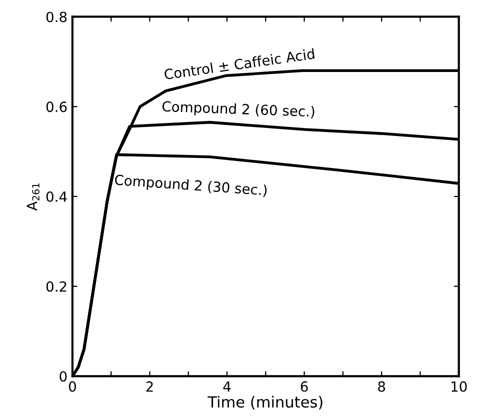 This screenshot has height=418, width=483. Describe the element at coordinates (33, 197) in the screenshot. I see `y-axis-title: A$_{261}$` at that location.